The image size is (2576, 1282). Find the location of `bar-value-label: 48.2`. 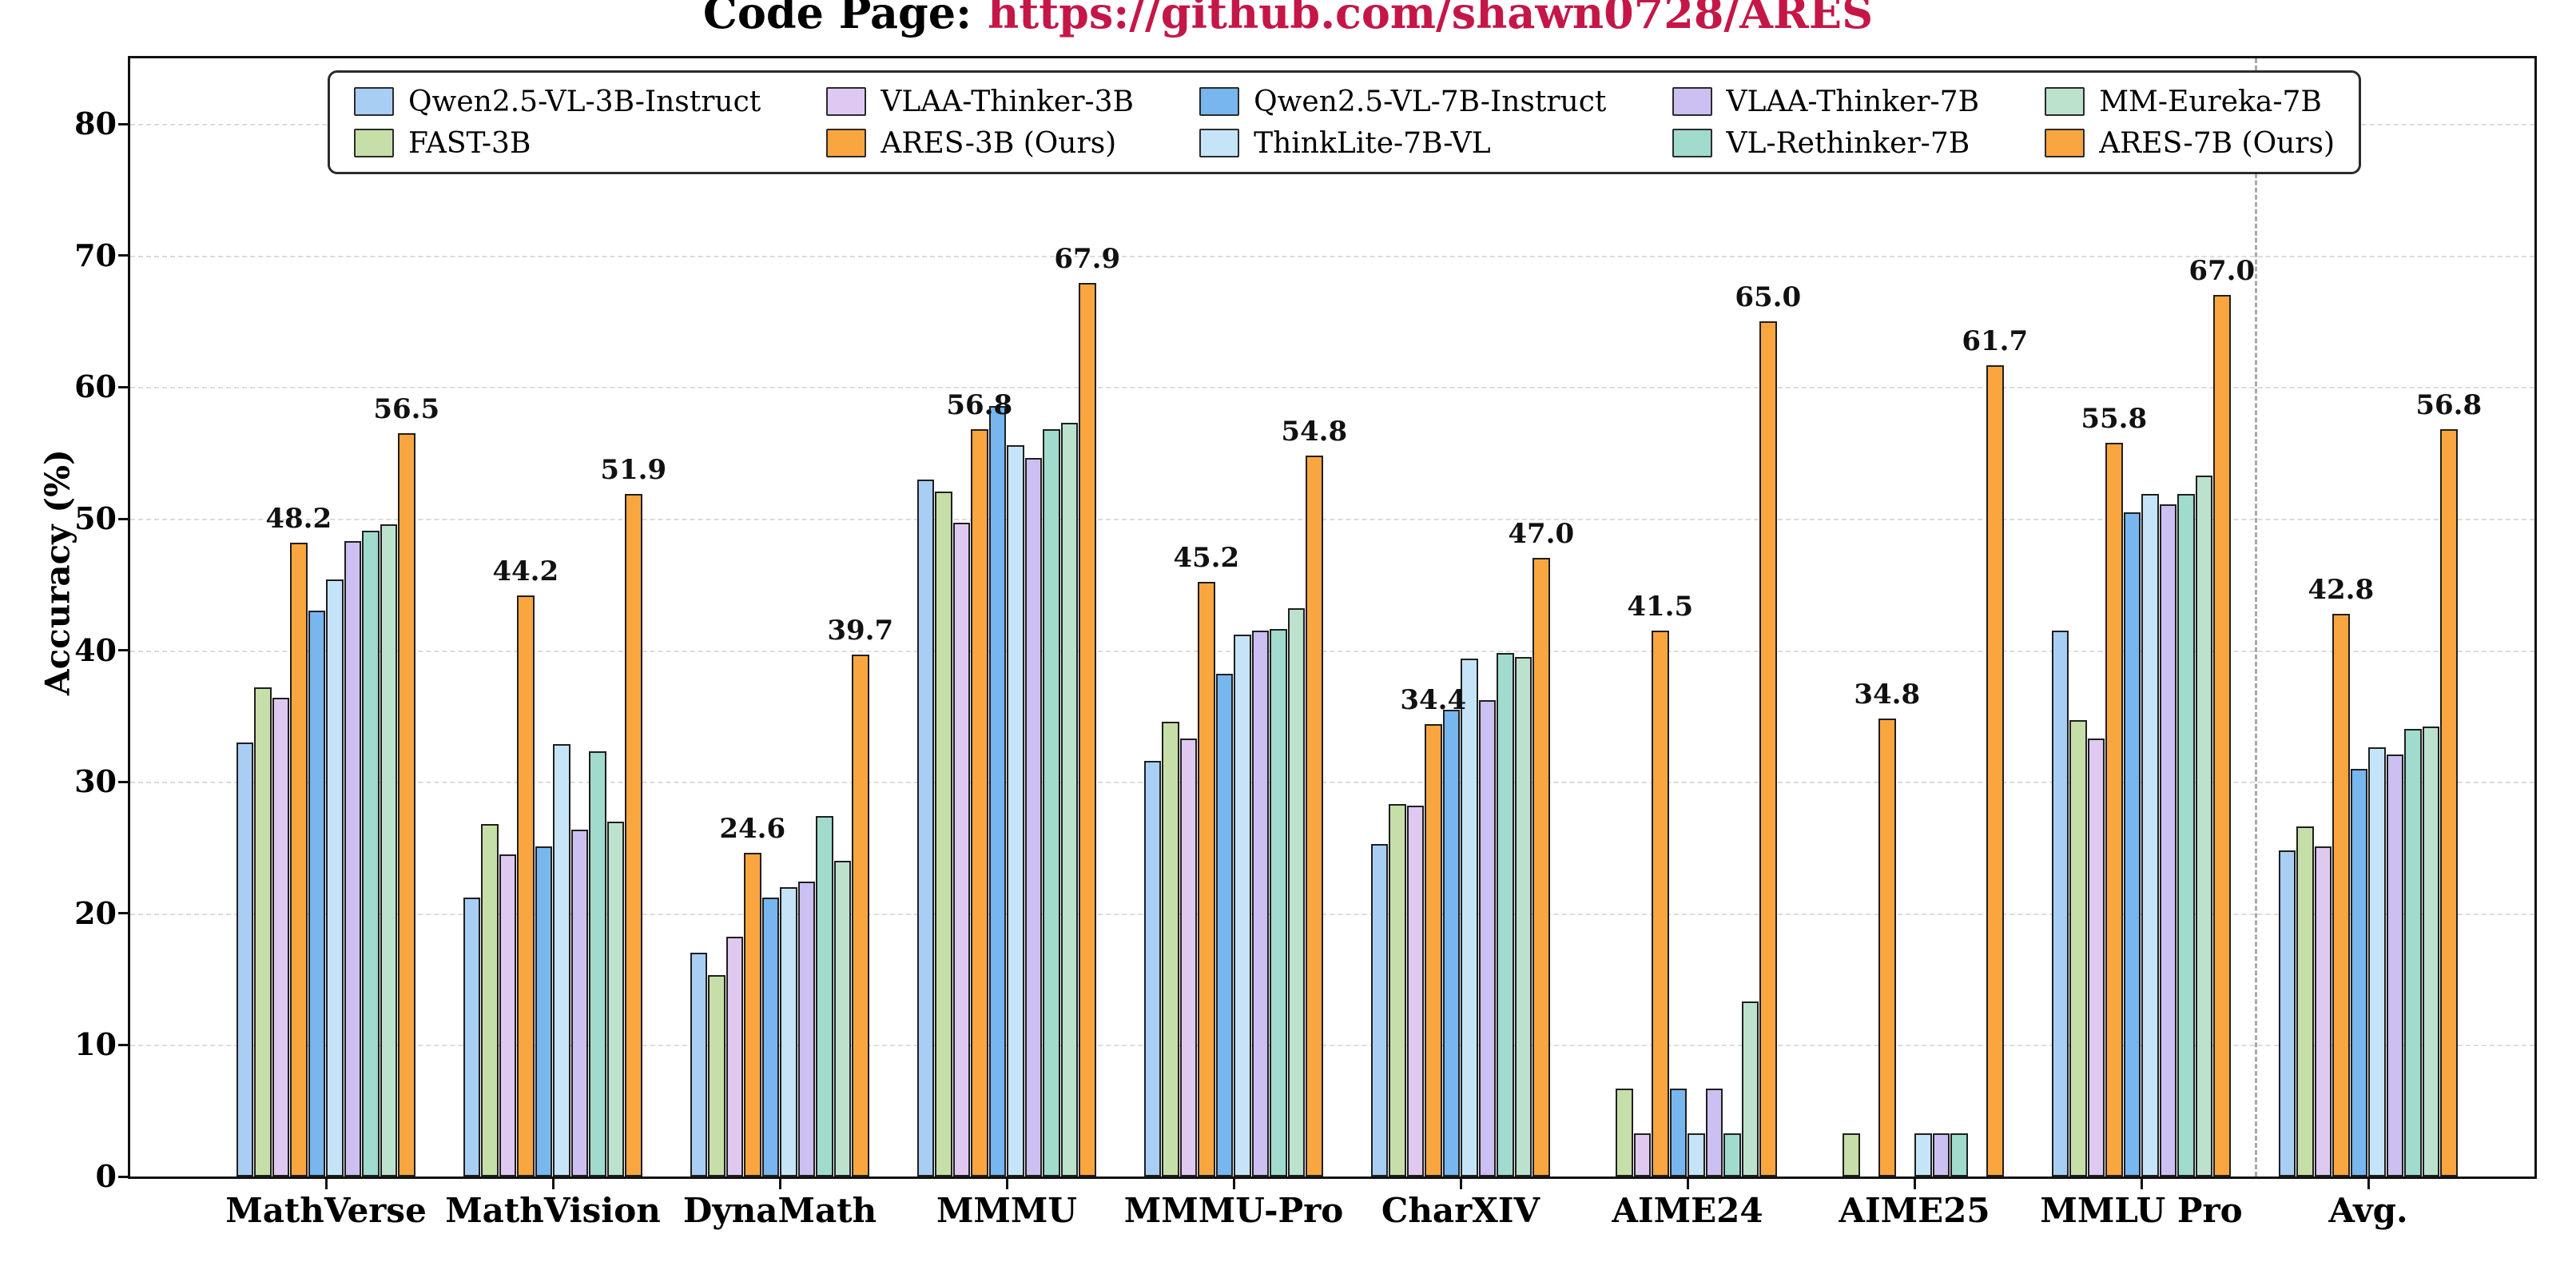

bar-value-label: 48.2 is located at coordinates (298, 518).